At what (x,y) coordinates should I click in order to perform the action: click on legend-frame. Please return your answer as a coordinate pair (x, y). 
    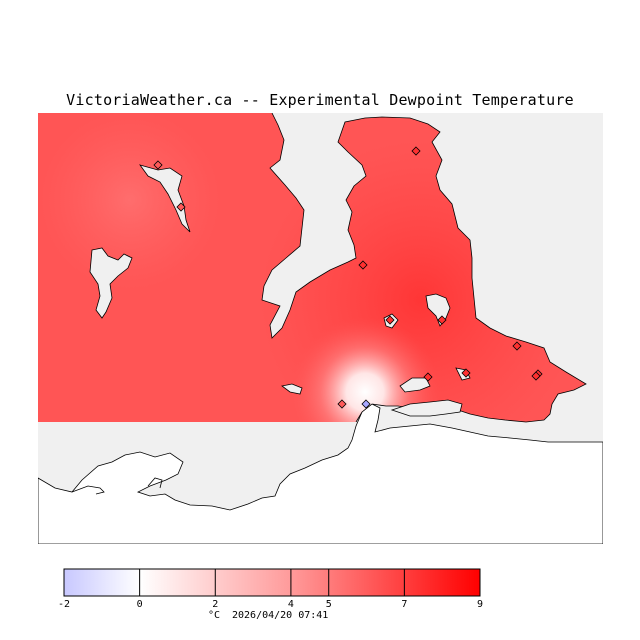
    Looking at the image, I should click on (272, 582).